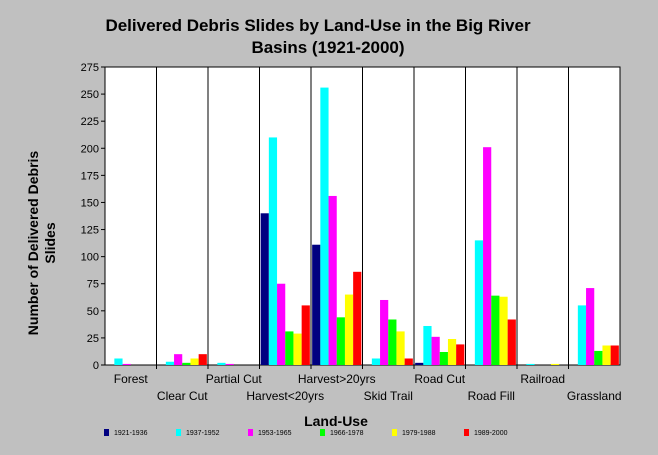 The image size is (658, 455). What do you see at coordinates (542, 379) in the screenshot?
I see `category-label: Railroad` at bounding box center [542, 379].